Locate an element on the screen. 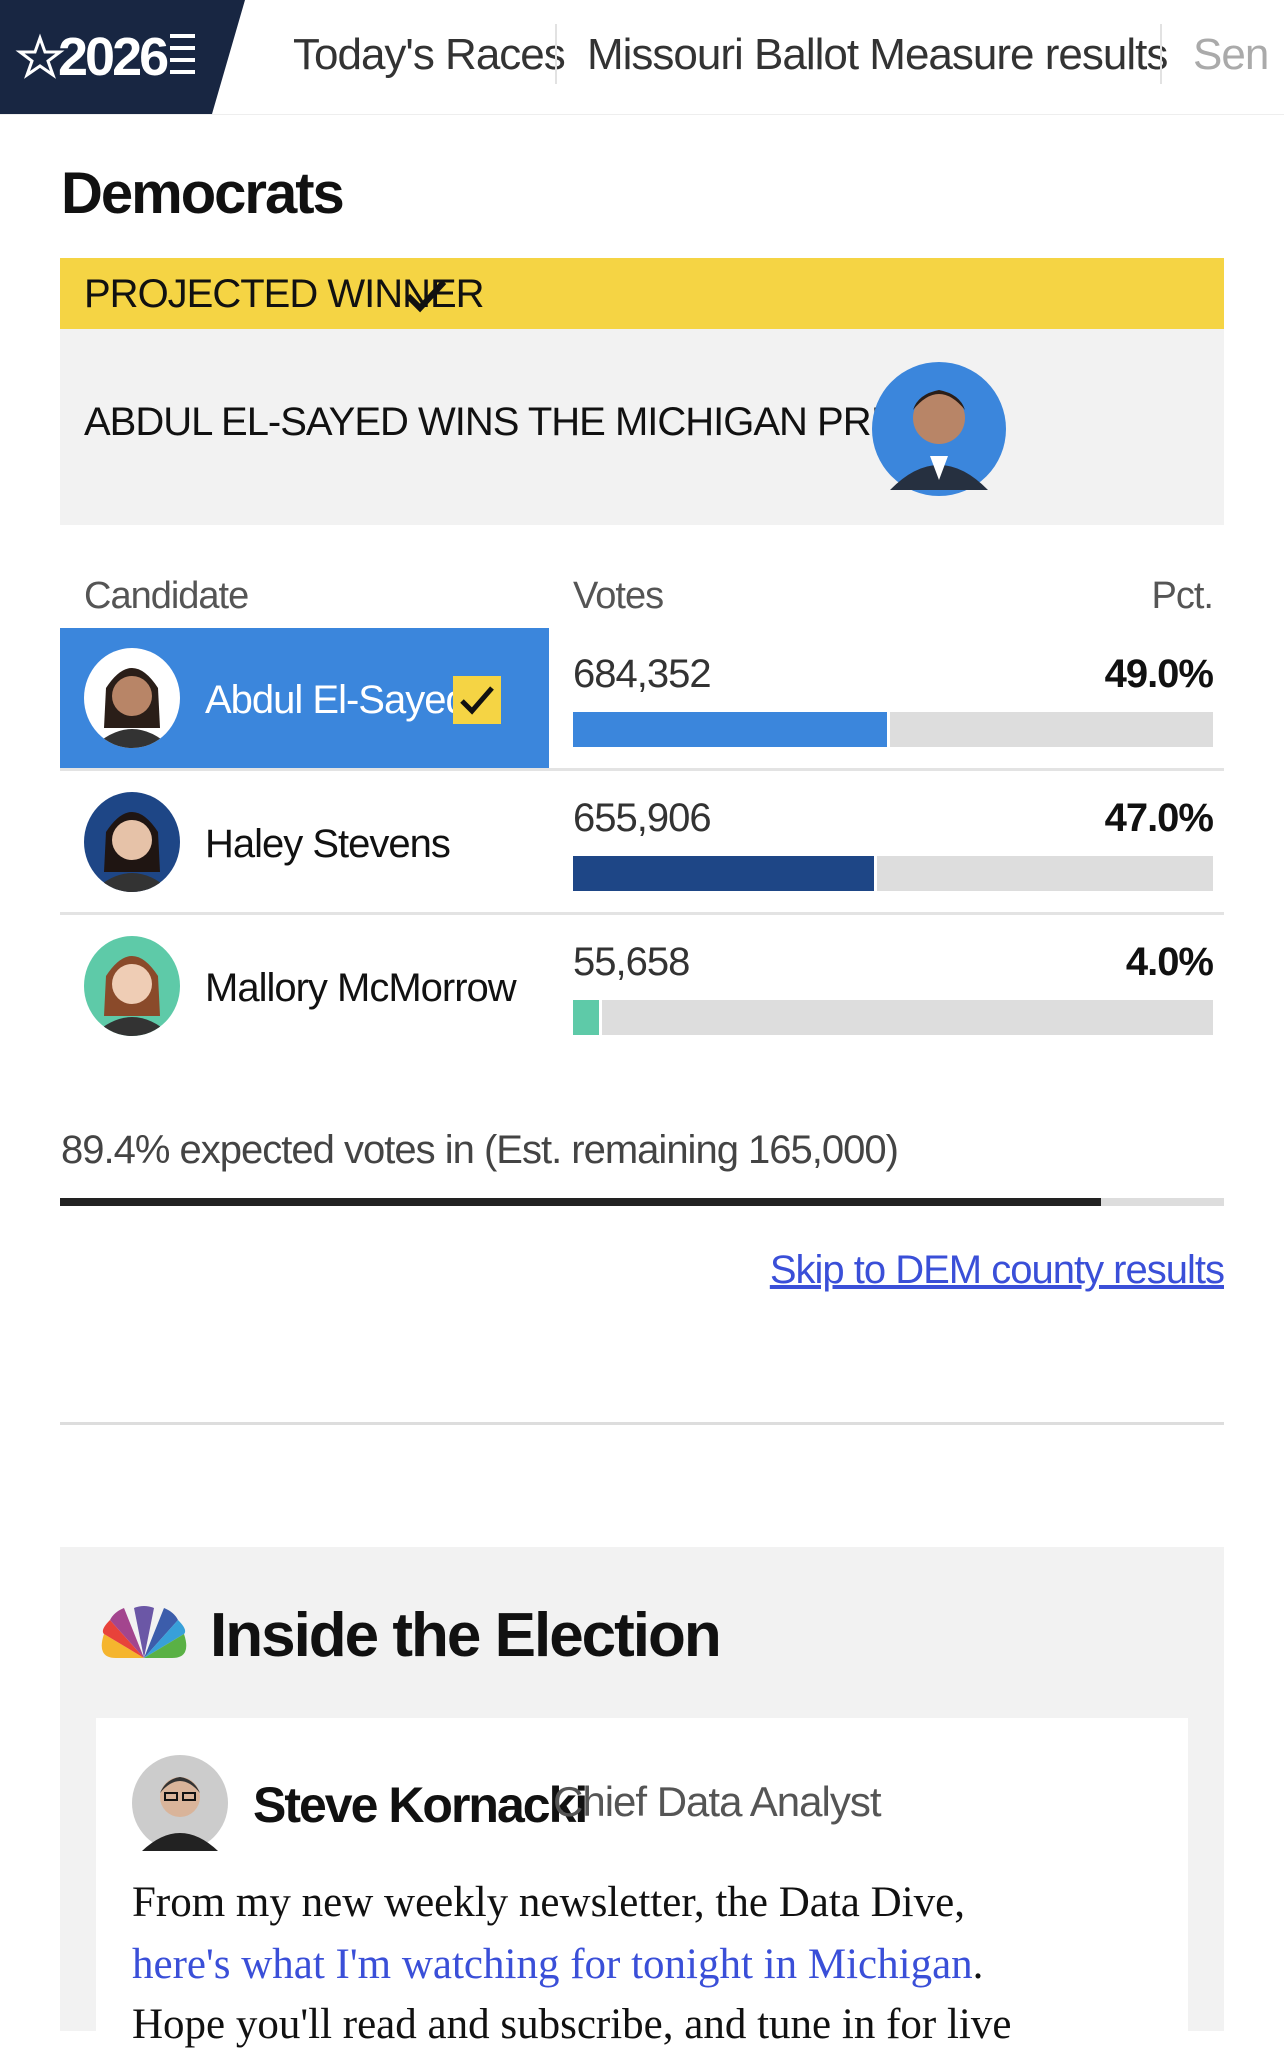  author-name: Steve Kornacki is located at coordinates (420, 1805).